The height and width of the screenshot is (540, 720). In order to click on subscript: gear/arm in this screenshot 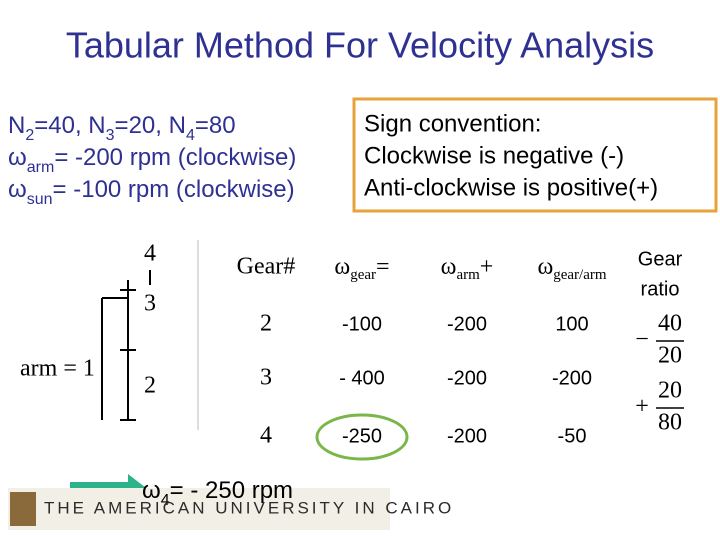, I will do `click(580, 275)`.